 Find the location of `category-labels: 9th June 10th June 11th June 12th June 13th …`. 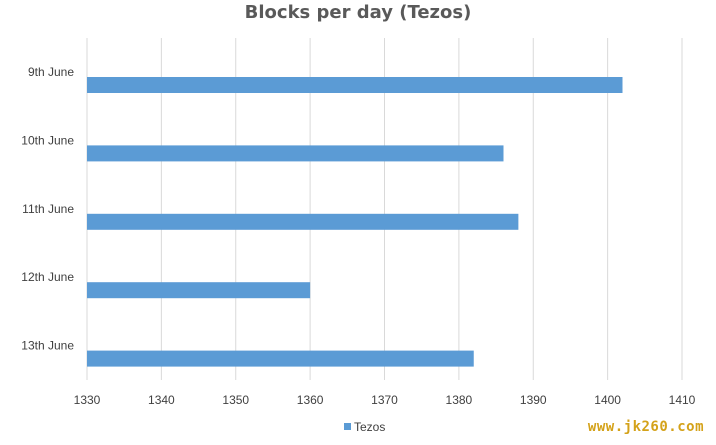

category-labels: 9th June 10th June 11th June 12th June 13th … is located at coordinates (47, 209).